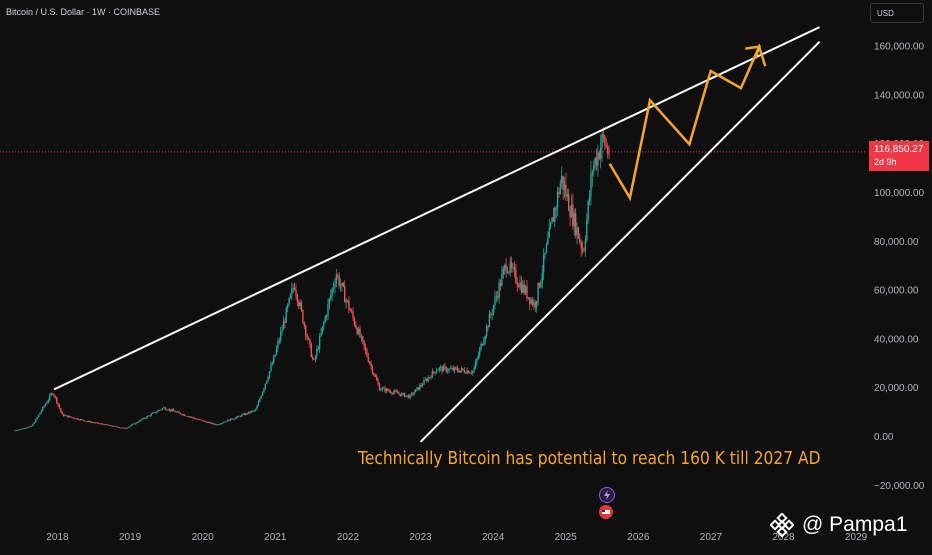 Image resolution: width=932 pixels, height=555 pixels. Describe the element at coordinates (885, 162) in the screenshot. I see `bar-countdown: 2d 9h` at that location.